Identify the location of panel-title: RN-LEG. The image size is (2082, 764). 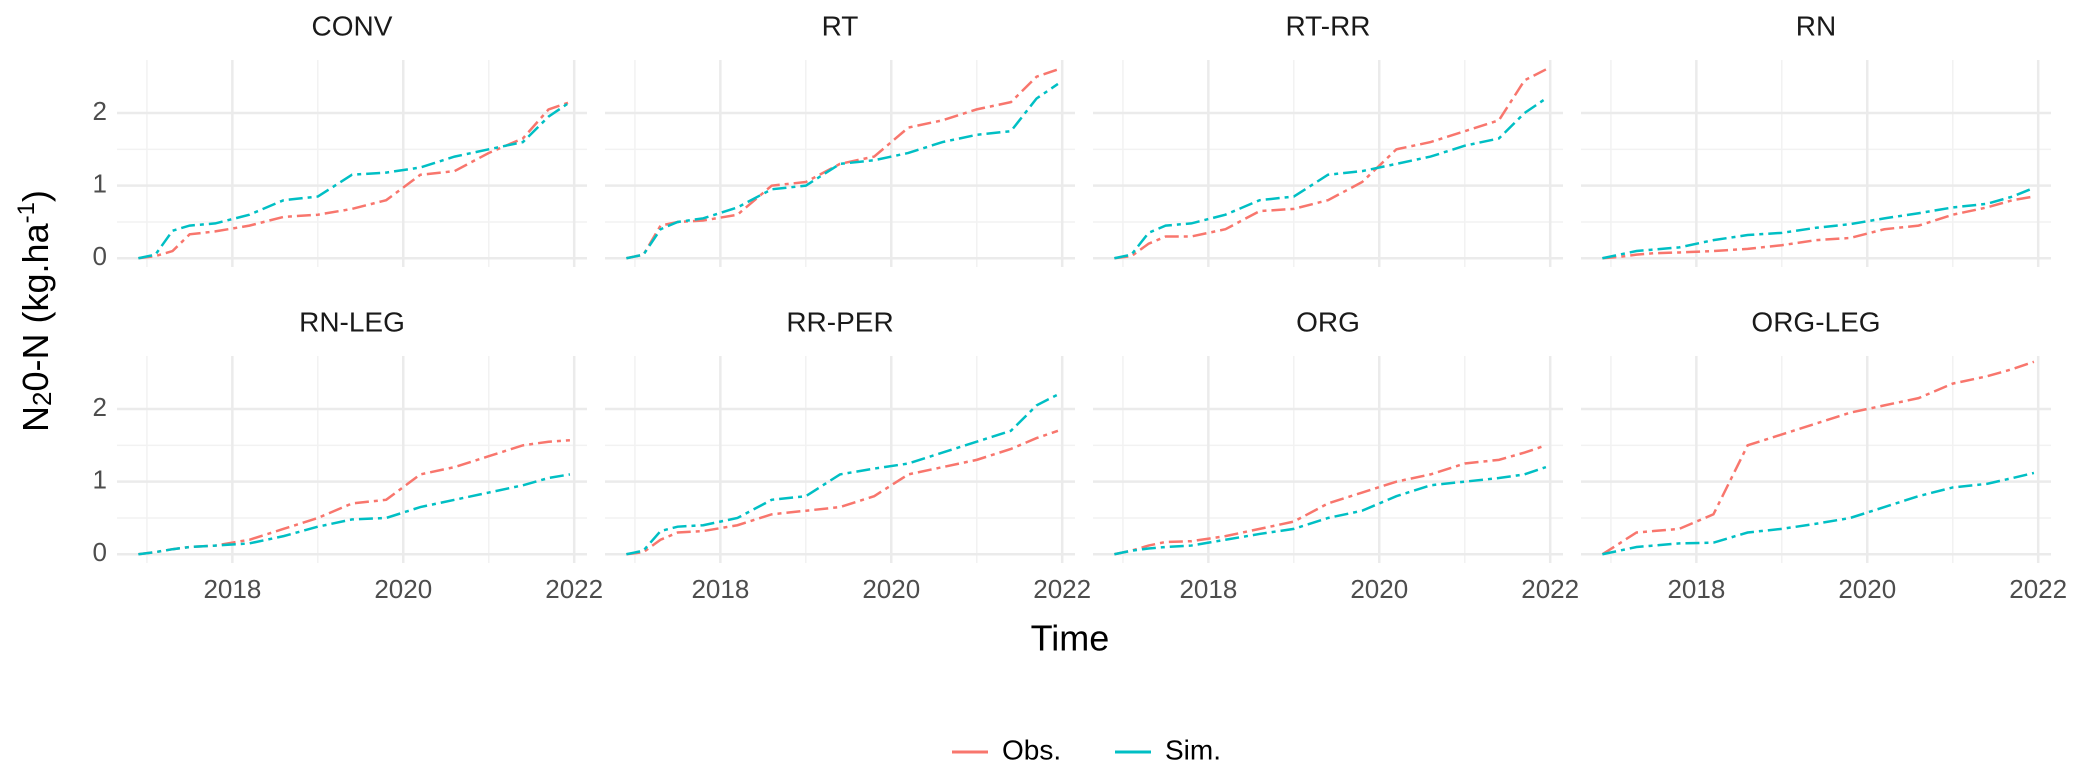
(352, 321).